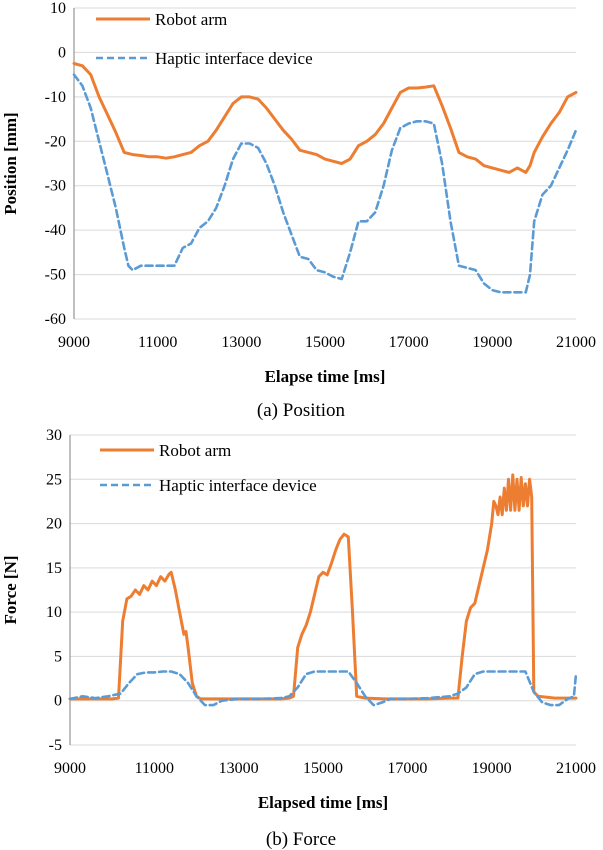 The image size is (603, 850). What do you see at coordinates (323, 802) in the screenshot?
I see `force-x-axis-label: Elapsed time [ms]` at bounding box center [323, 802].